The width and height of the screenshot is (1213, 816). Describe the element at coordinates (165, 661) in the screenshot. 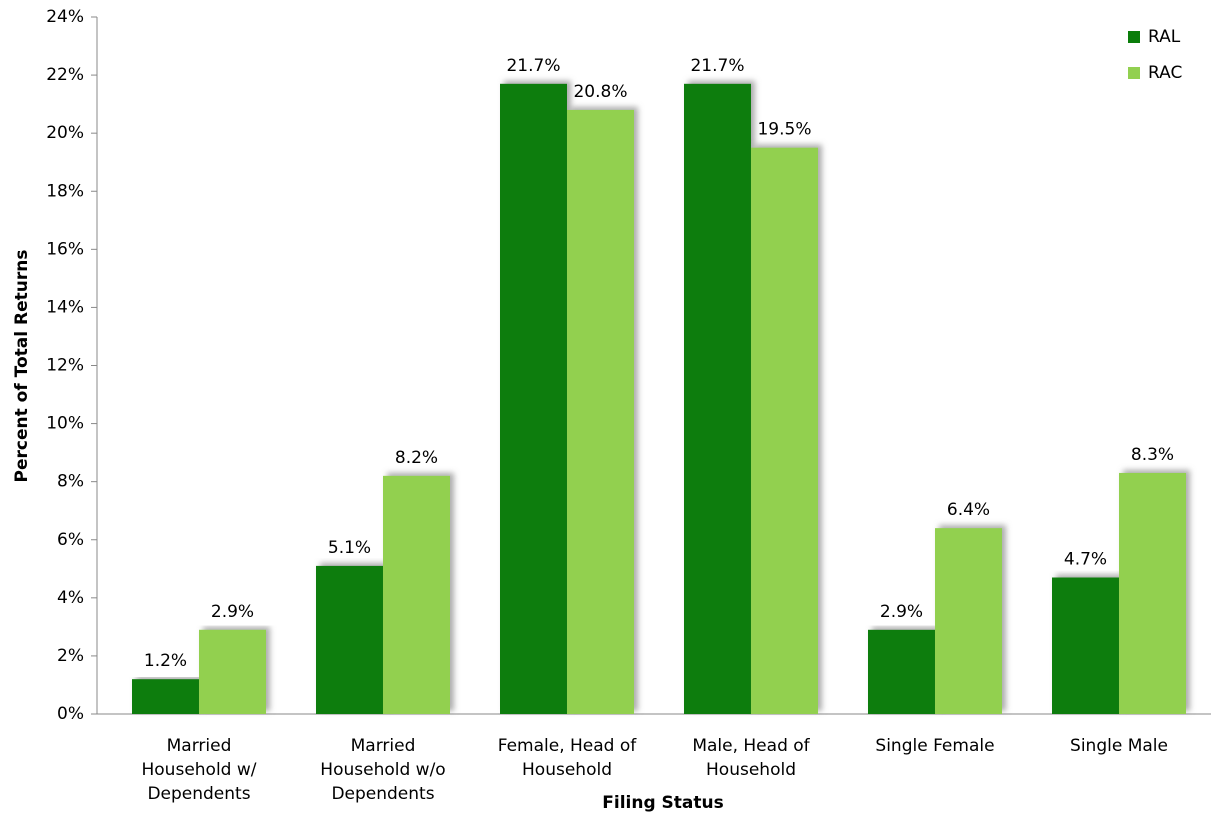

I see `data-label: 1.2%` at that location.